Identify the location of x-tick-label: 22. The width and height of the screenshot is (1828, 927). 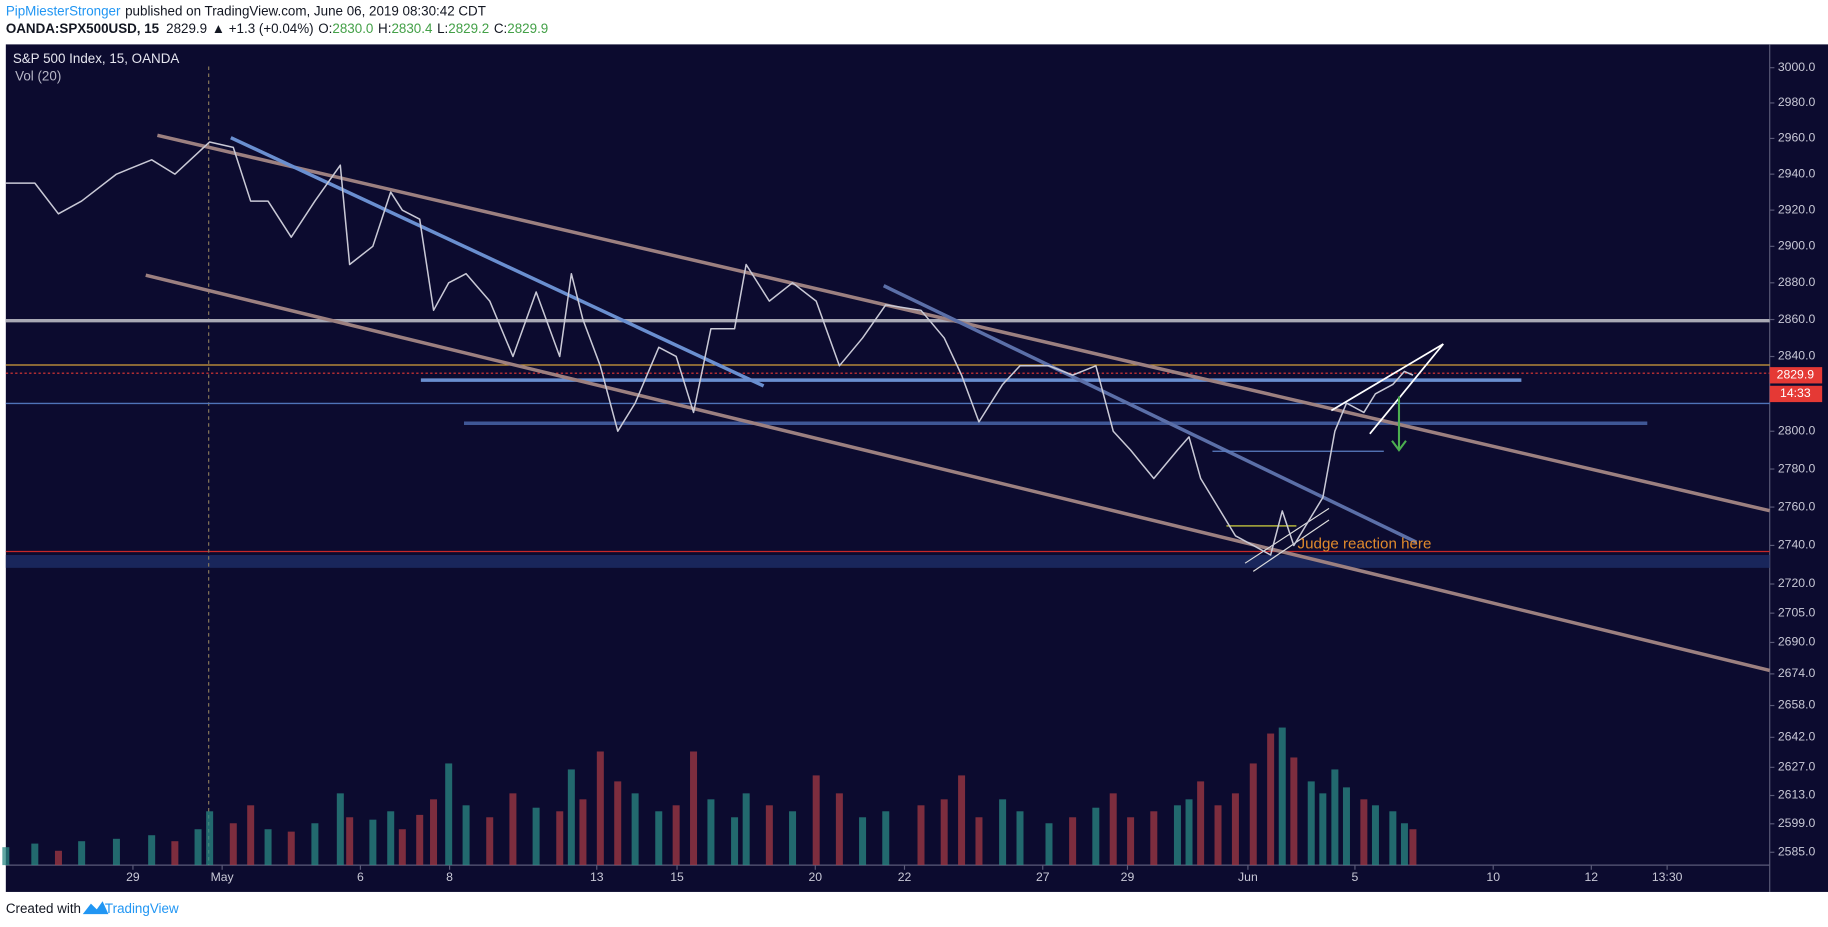
(905, 877).